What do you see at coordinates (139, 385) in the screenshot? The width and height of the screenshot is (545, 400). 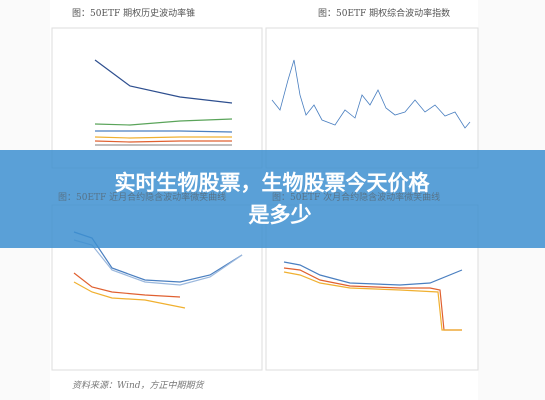 I see `source-note: 资料来源：Wind，方正中期期货` at bounding box center [139, 385].